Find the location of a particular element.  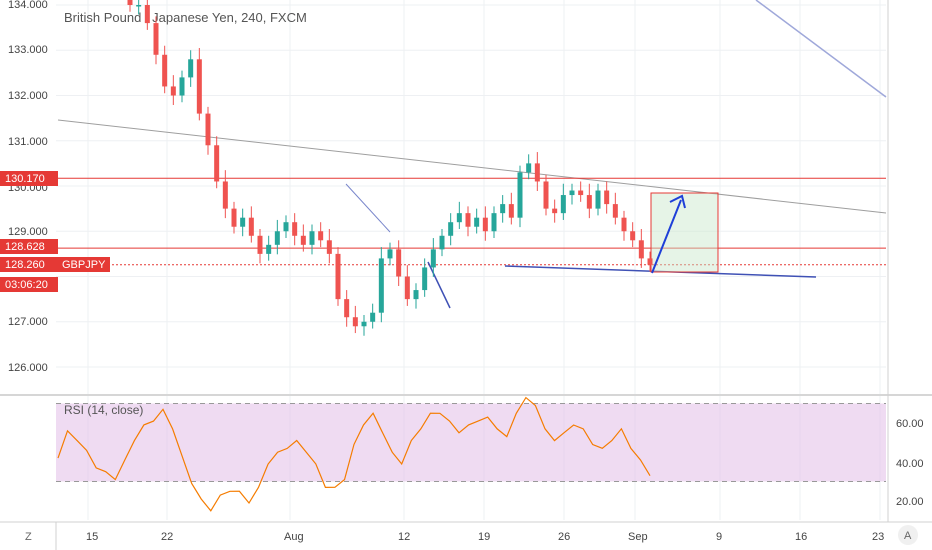

rsi-label: RSI (14, close) is located at coordinates (103, 410).